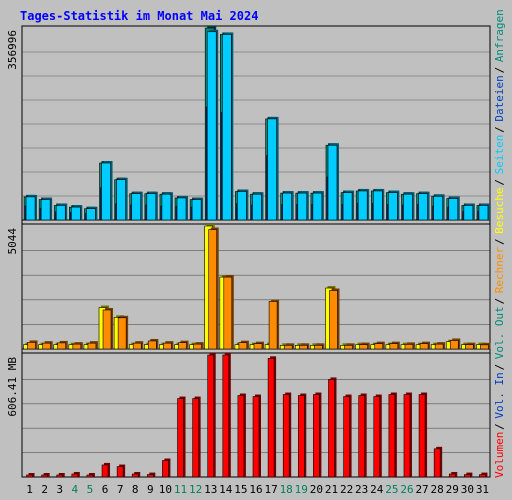 Image resolution: width=512 pixels, height=500 pixels. I want to click on x-tick-label: 3, so click(59, 489).